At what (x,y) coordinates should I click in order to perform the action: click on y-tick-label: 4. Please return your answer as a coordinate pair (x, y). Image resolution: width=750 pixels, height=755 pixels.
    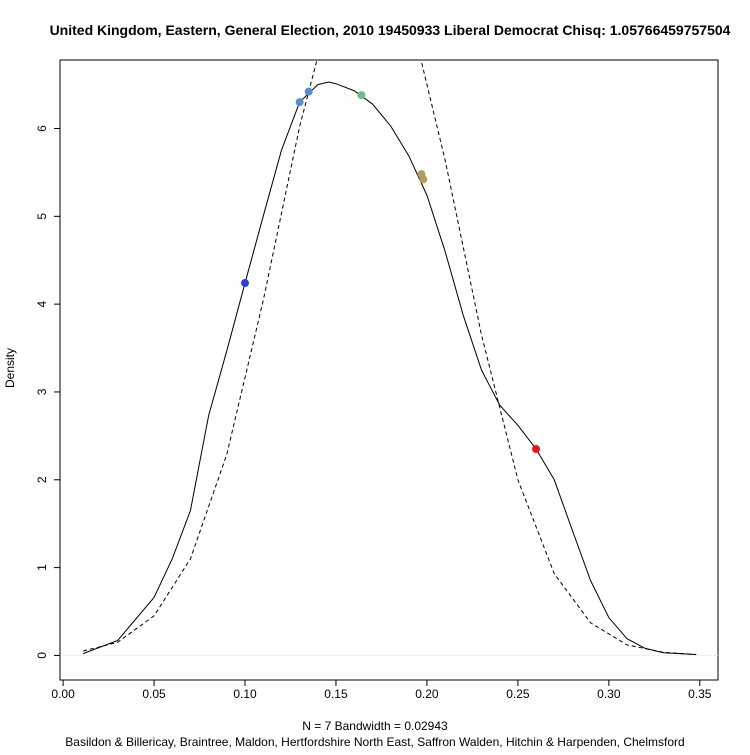
    Looking at the image, I should click on (42, 303).